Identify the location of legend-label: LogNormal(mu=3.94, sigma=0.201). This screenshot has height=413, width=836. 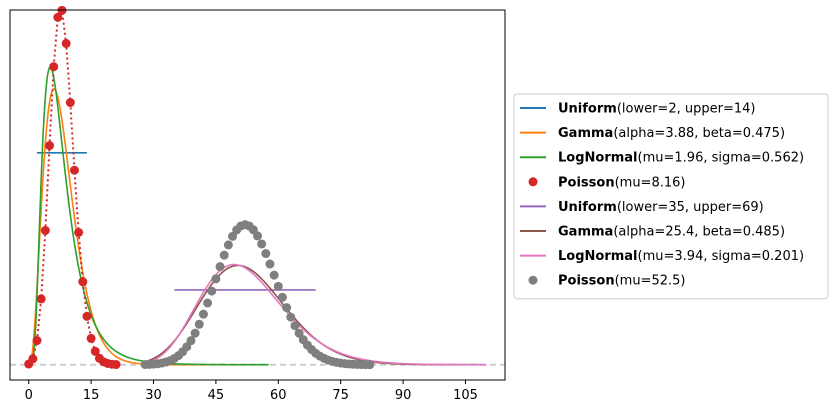
(681, 256).